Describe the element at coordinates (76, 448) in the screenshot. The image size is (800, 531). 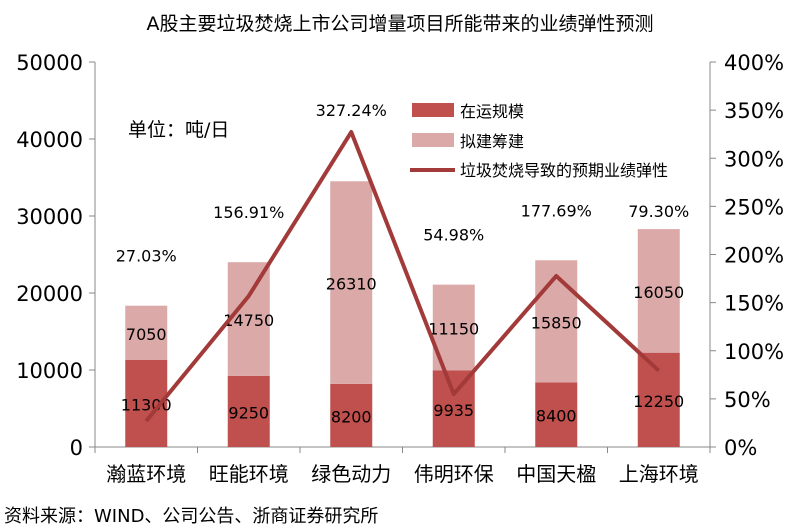
I see `y-tick-label: 0` at that location.